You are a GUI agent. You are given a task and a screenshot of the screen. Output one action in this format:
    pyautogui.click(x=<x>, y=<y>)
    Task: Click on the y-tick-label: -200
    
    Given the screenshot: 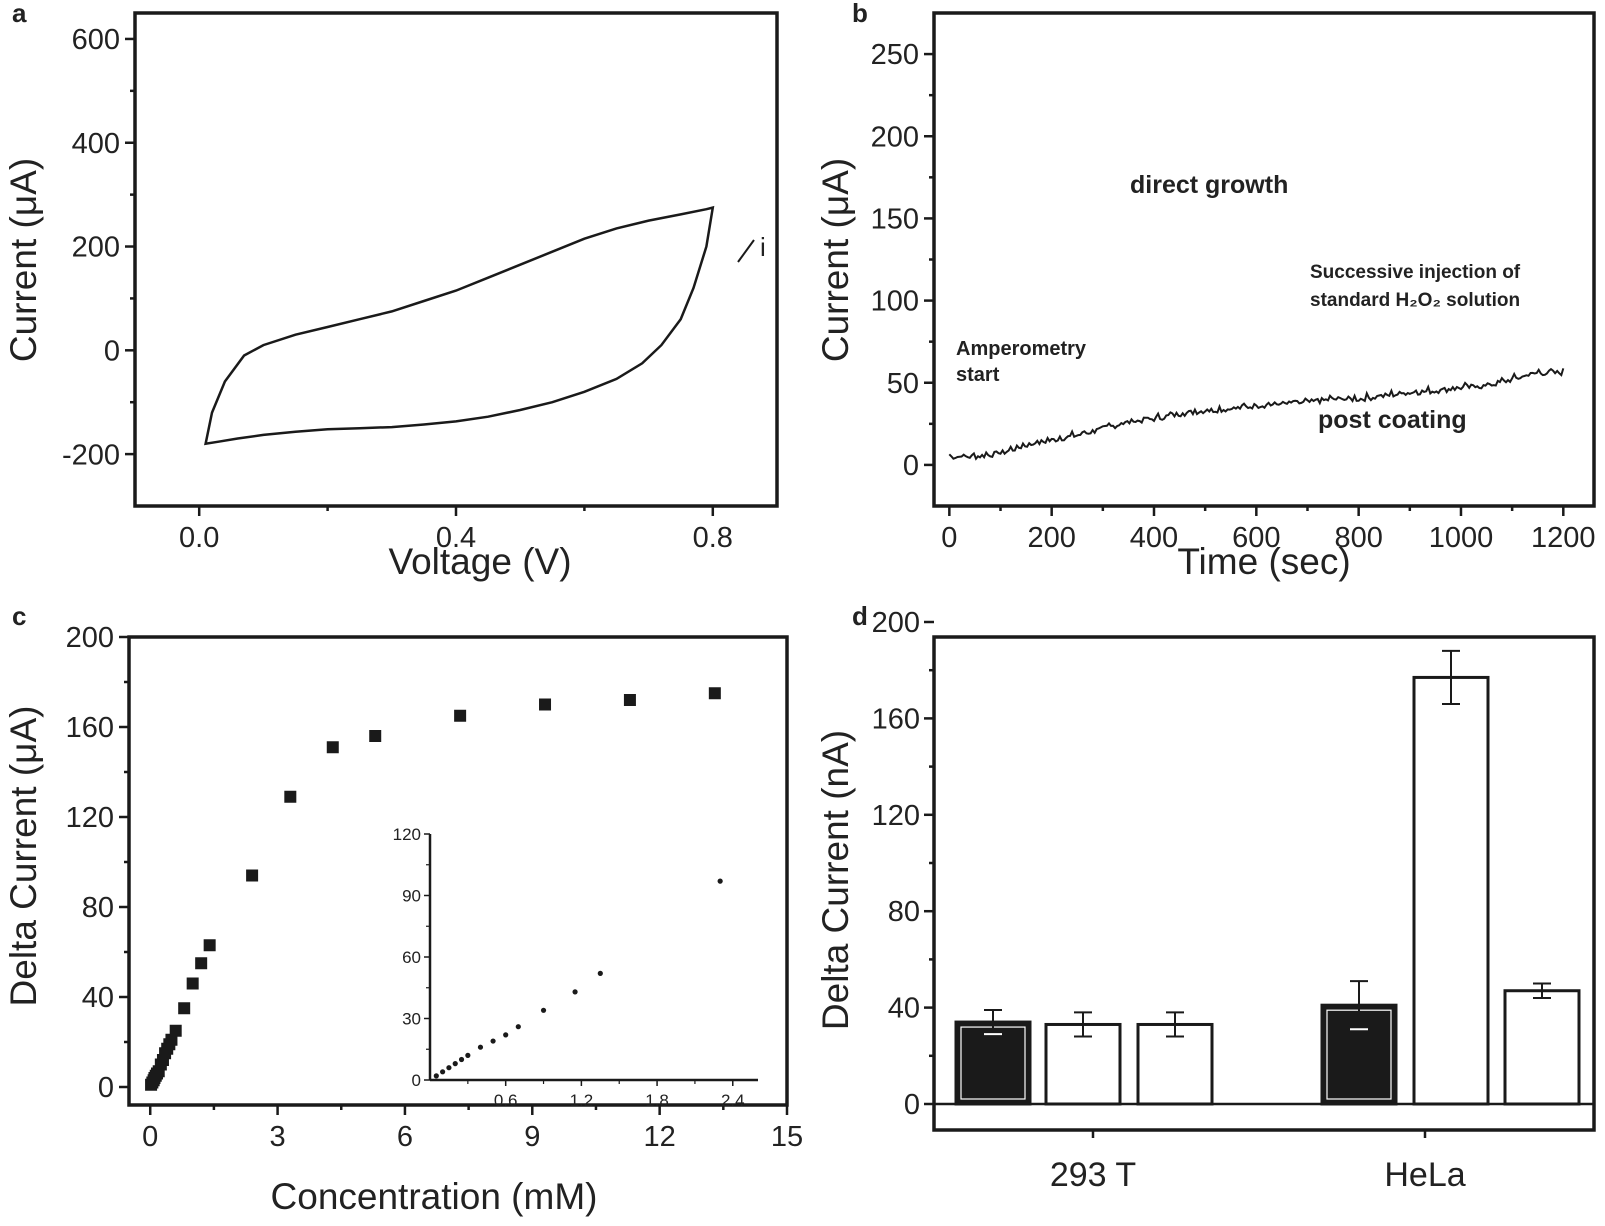 What is the action you would take?
    pyautogui.click(x=91, y=455)
    